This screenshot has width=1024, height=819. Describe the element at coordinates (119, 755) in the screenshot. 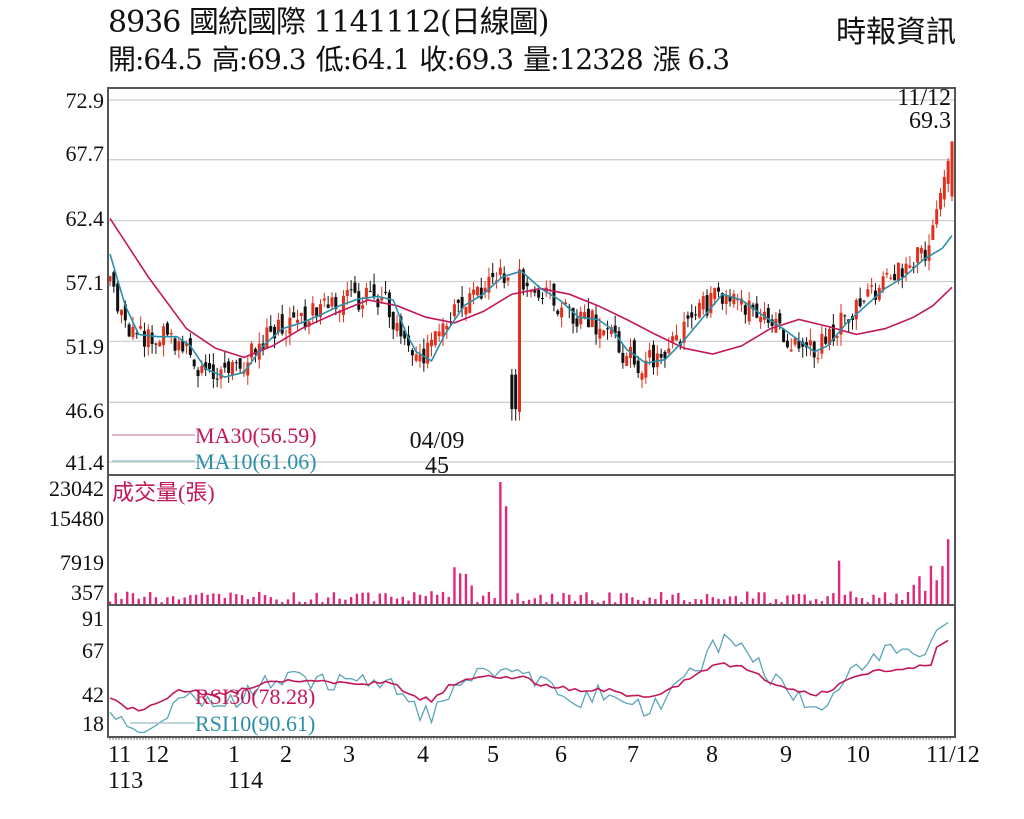

I see `xtick-month: 11` at that location.